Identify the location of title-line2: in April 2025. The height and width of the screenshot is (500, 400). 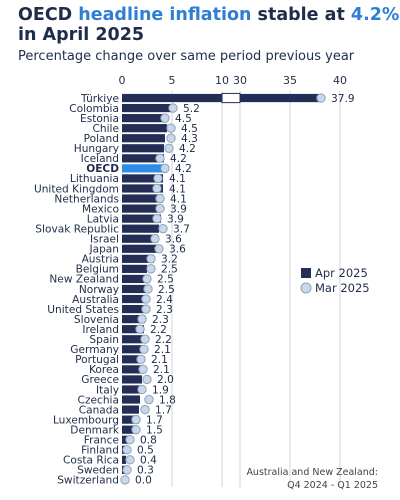
(81, 35).